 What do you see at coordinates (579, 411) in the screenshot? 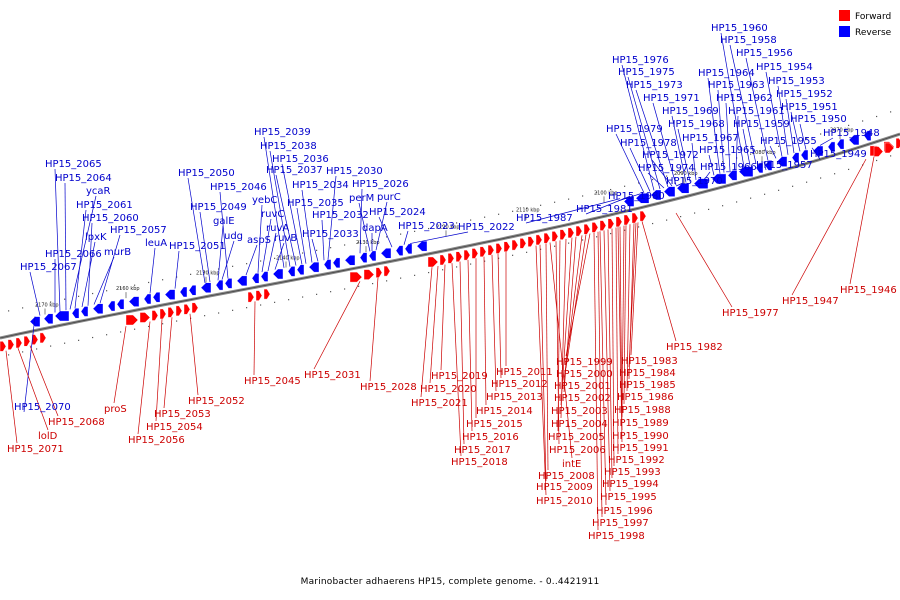
I see `forward-gene-label: HP15_2003` at bounding box center [579, 411].